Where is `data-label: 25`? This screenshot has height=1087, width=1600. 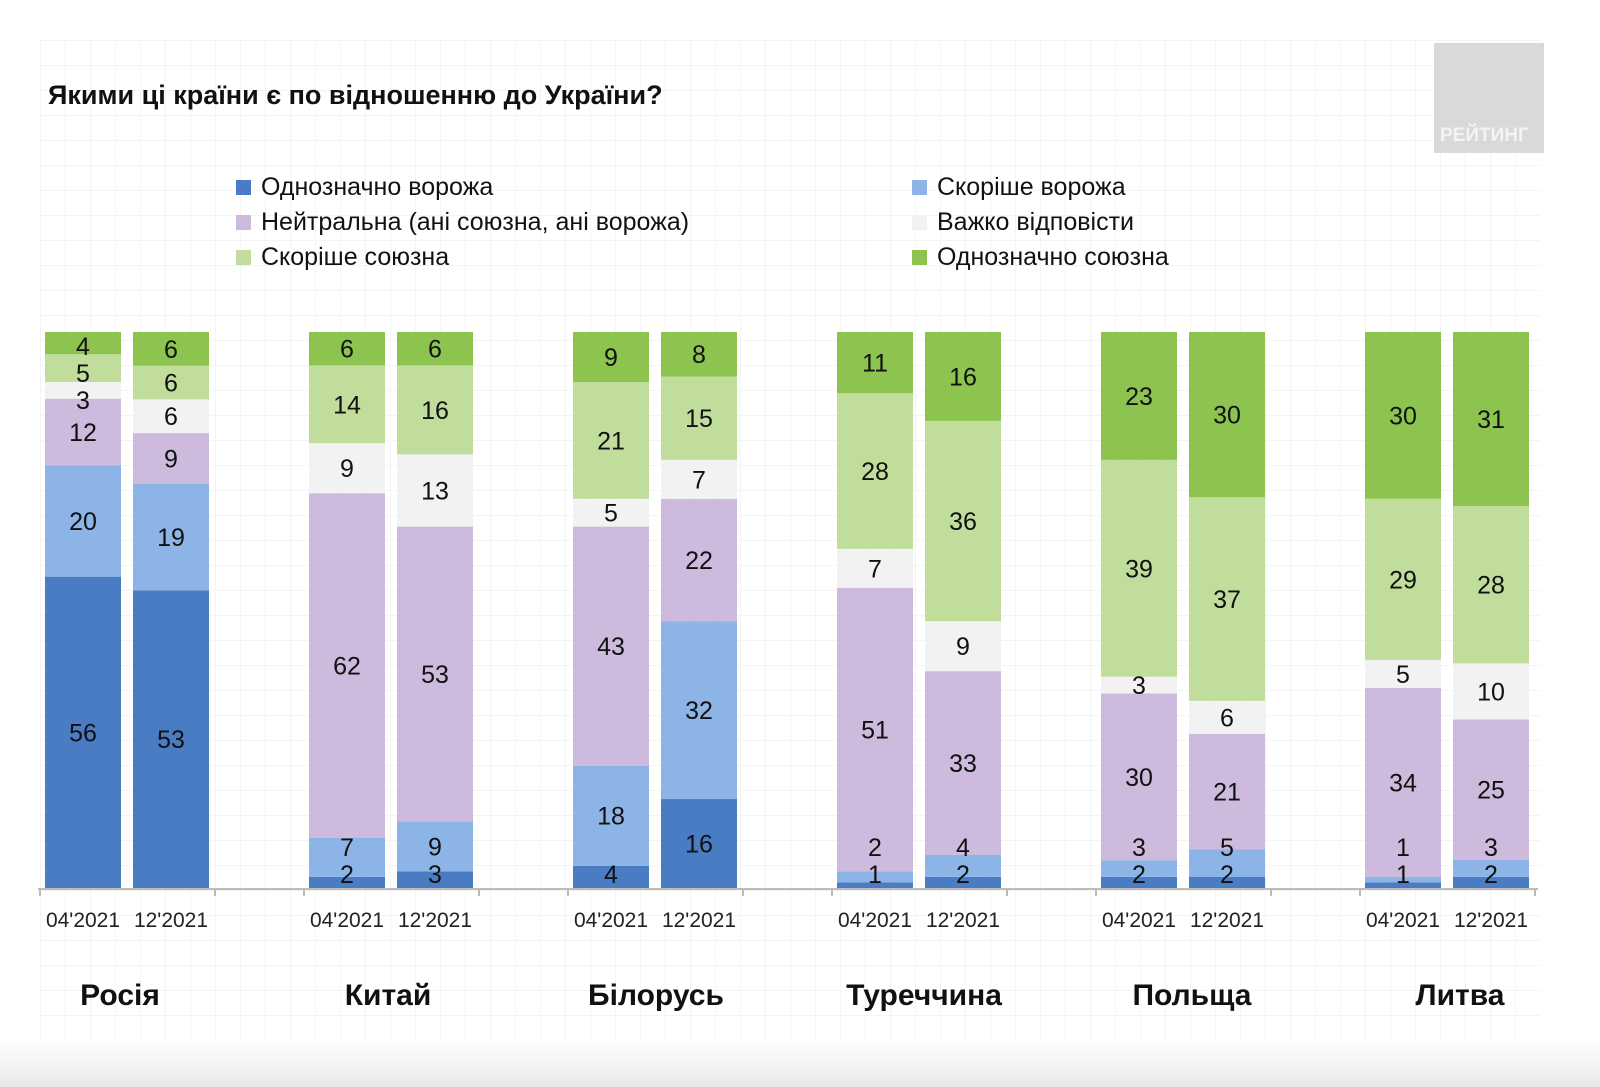 data-label: 25 is located at coordinates (1491, 791).